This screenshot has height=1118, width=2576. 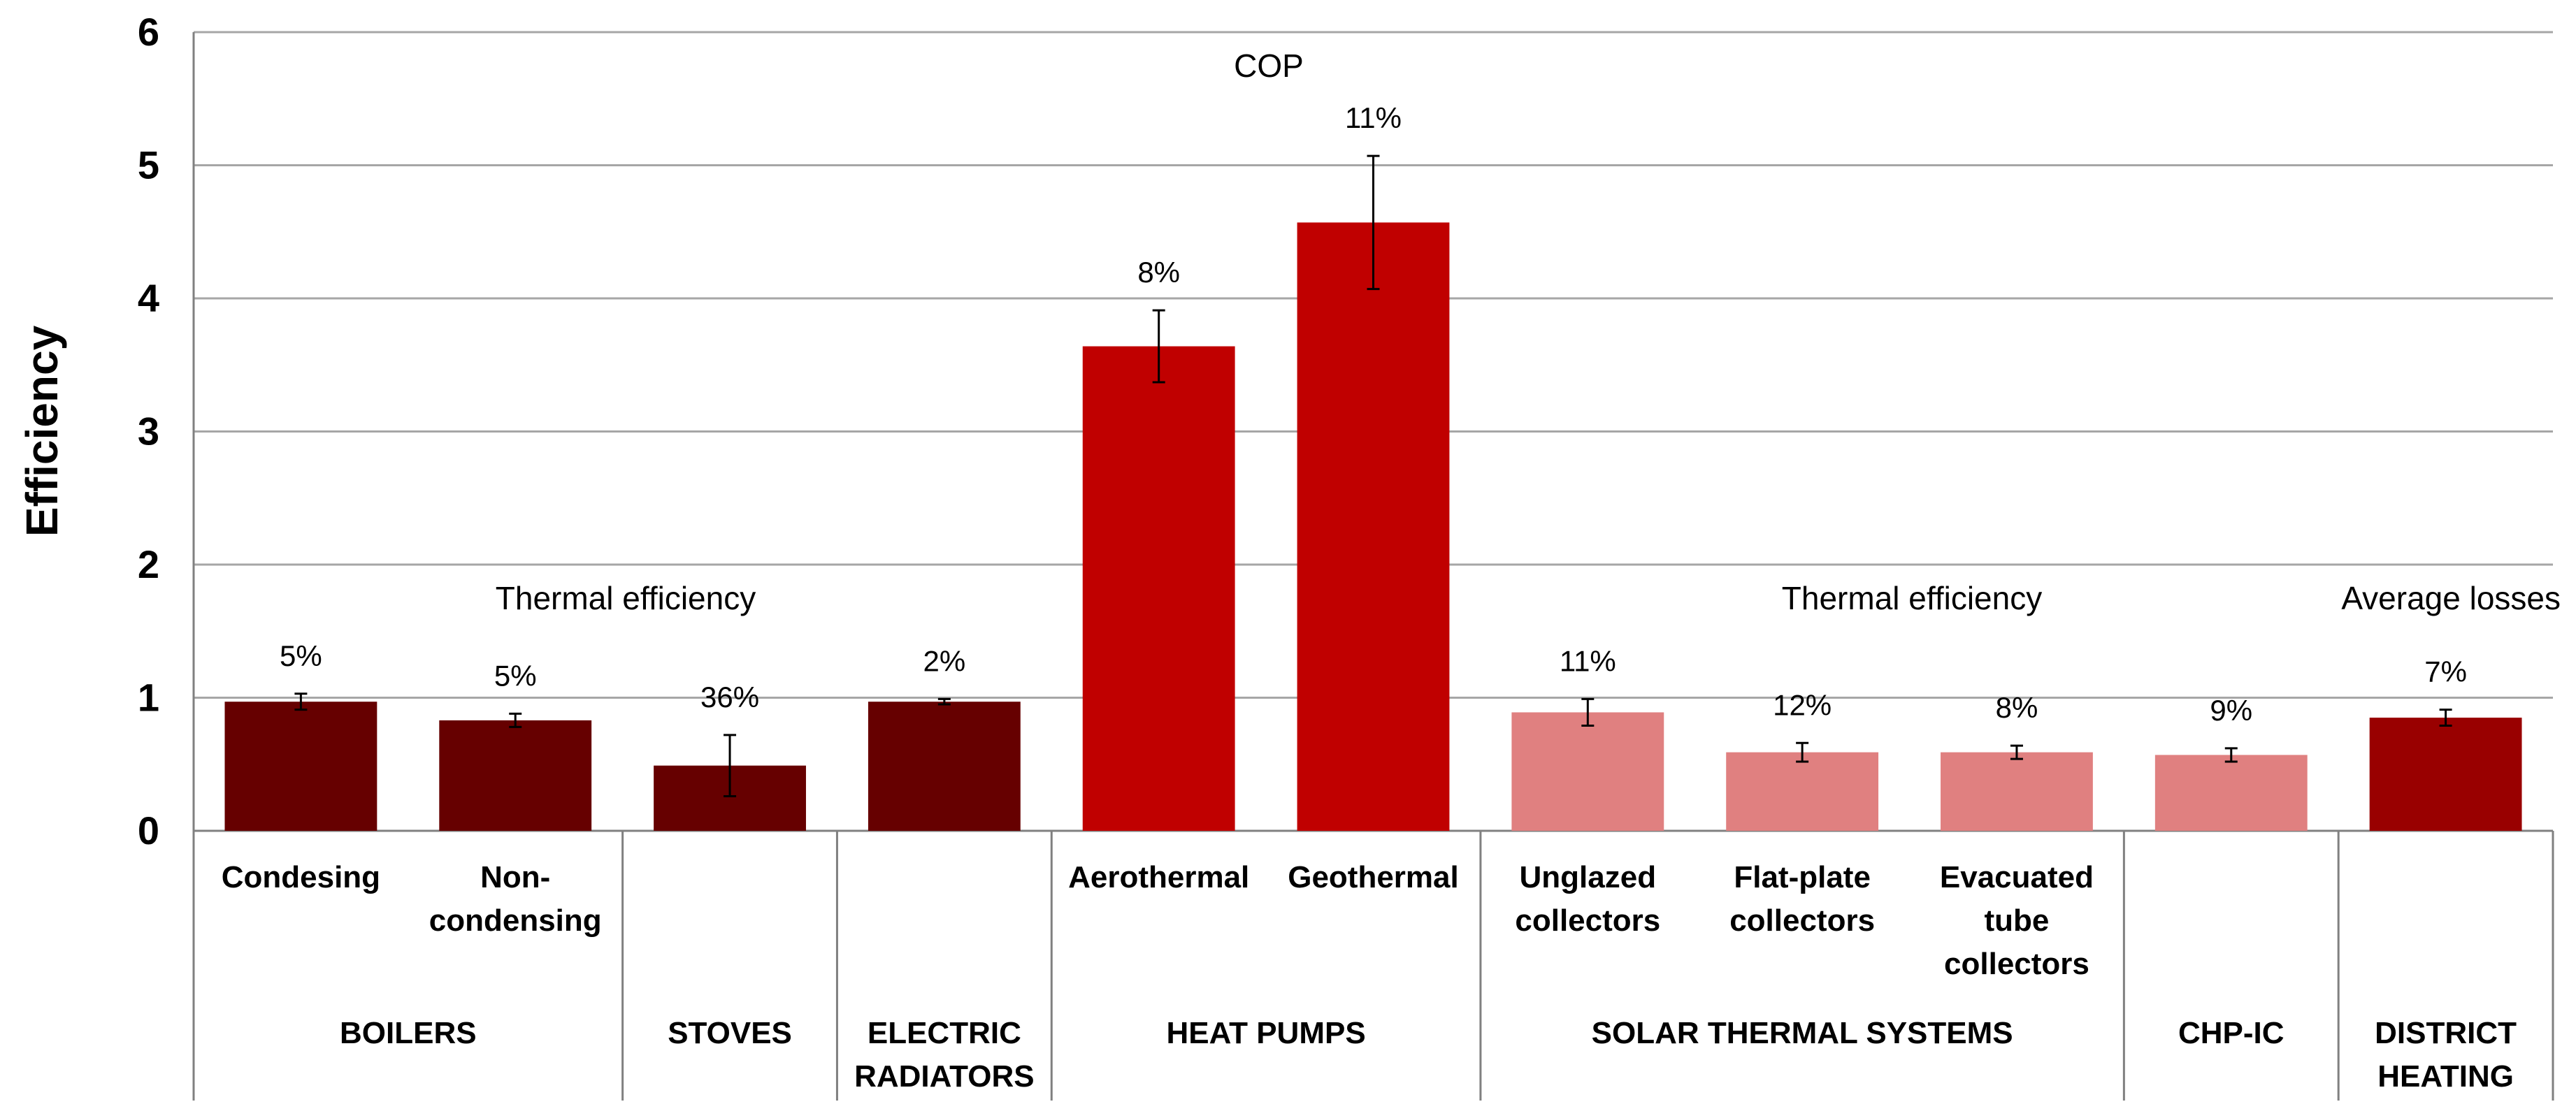 What do you see at coordinates (408, 1033) in the screenshot?
I see `group-label: BOILERS` at bounding box center [408, 1033].